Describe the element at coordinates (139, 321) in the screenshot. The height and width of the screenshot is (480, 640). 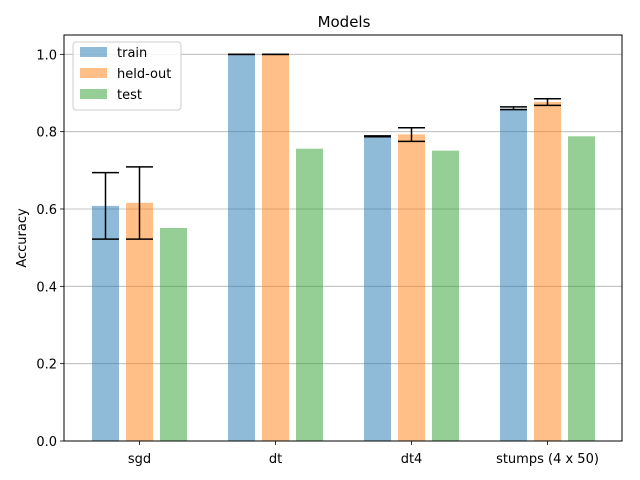
I see `bar-held-out-sgd` at that location.